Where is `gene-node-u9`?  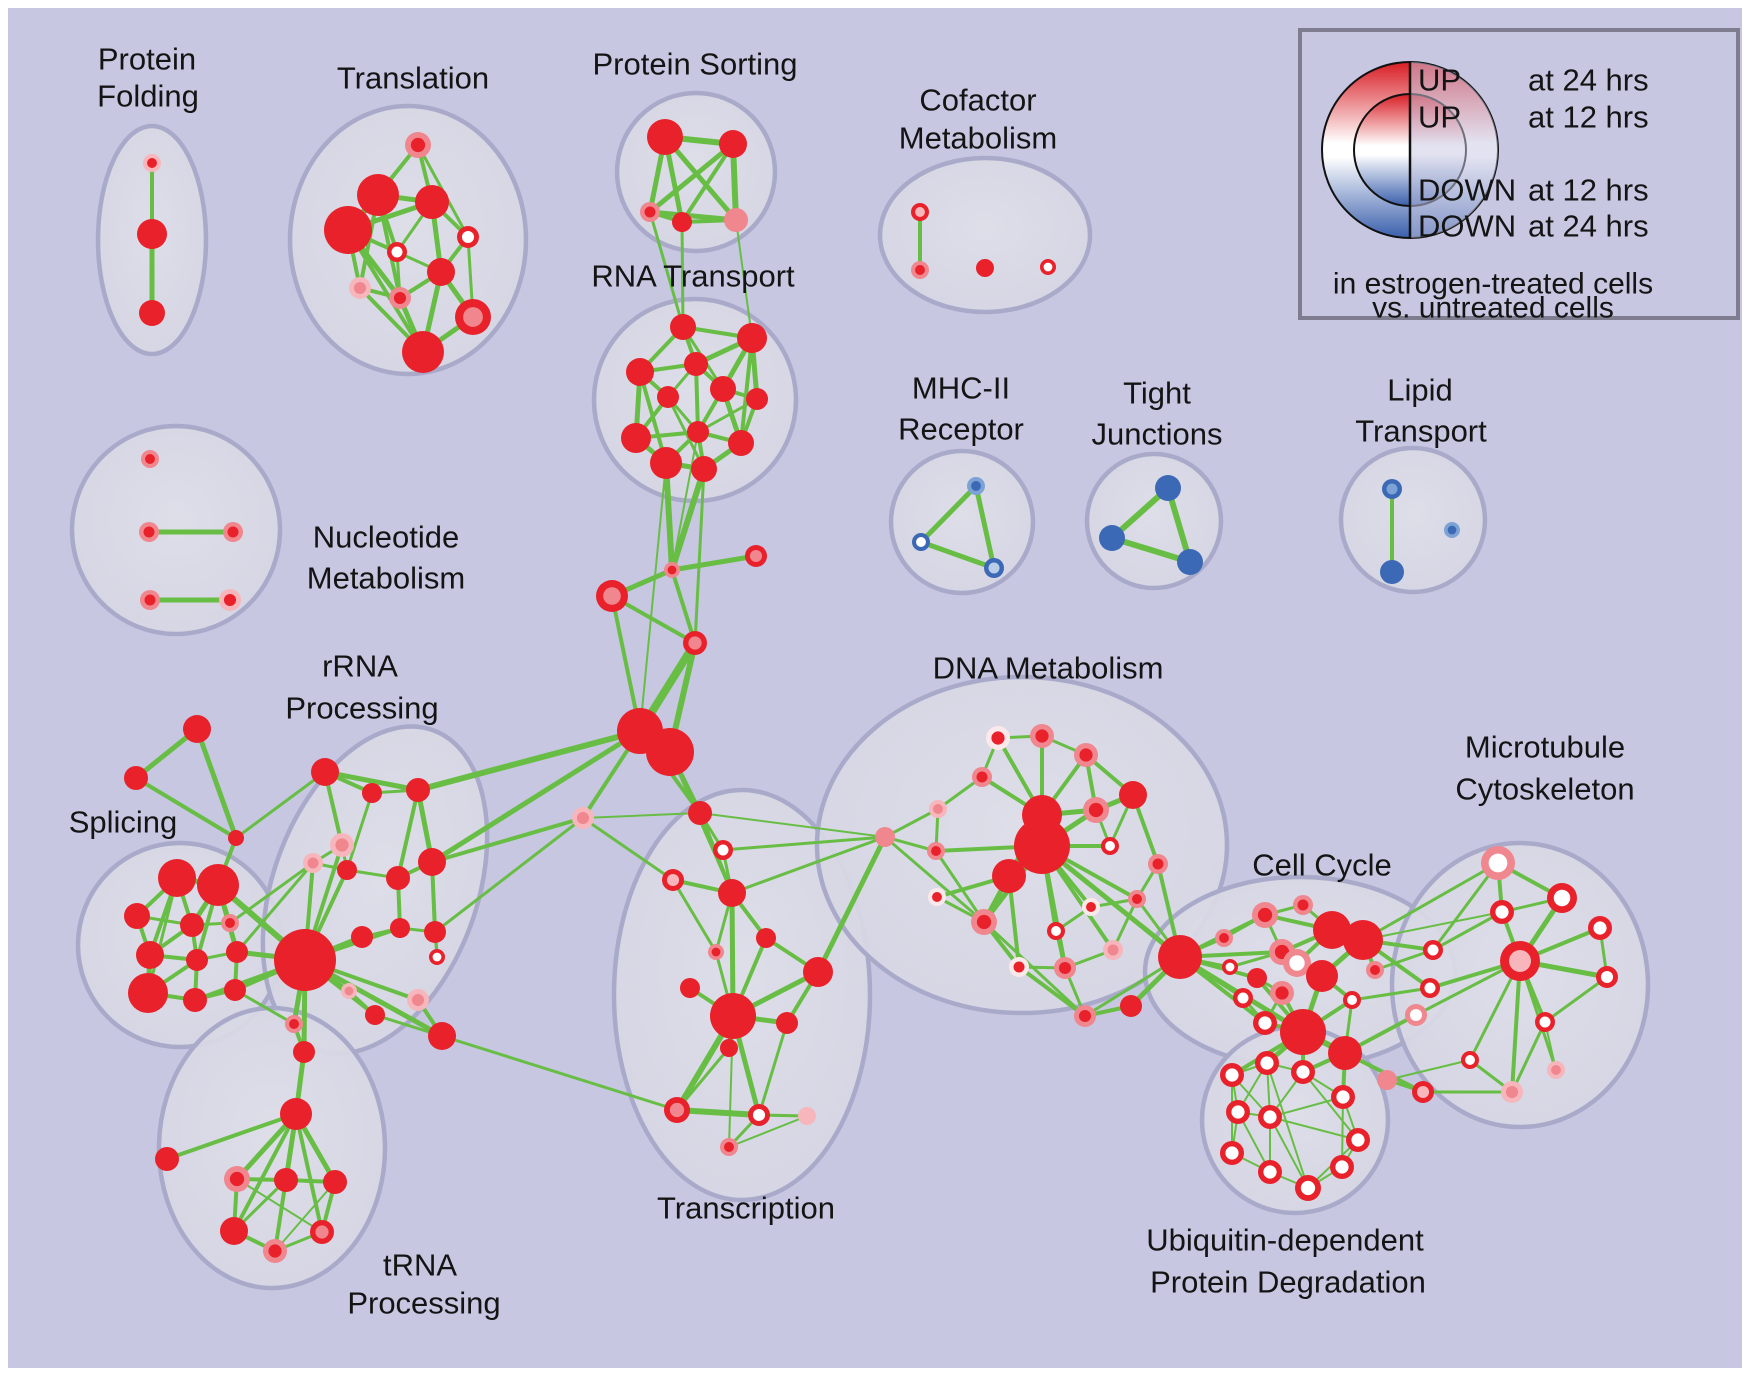 gene-node-u9 is located at coordinates (1270, 1172).